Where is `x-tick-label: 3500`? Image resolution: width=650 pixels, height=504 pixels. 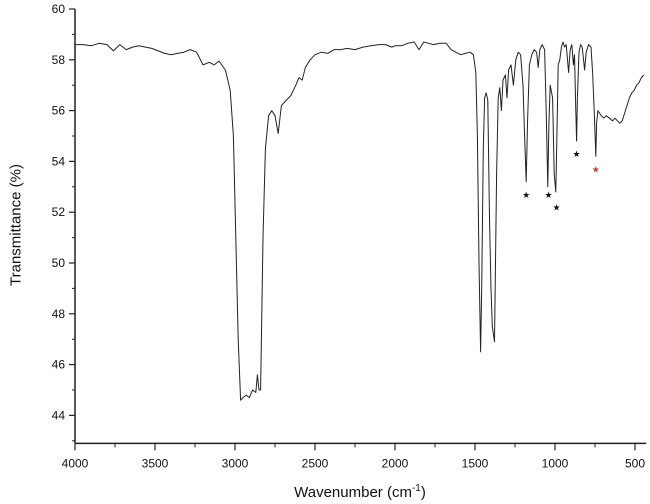 x-tick-label: 3500 is located at coordinates (155, 463).